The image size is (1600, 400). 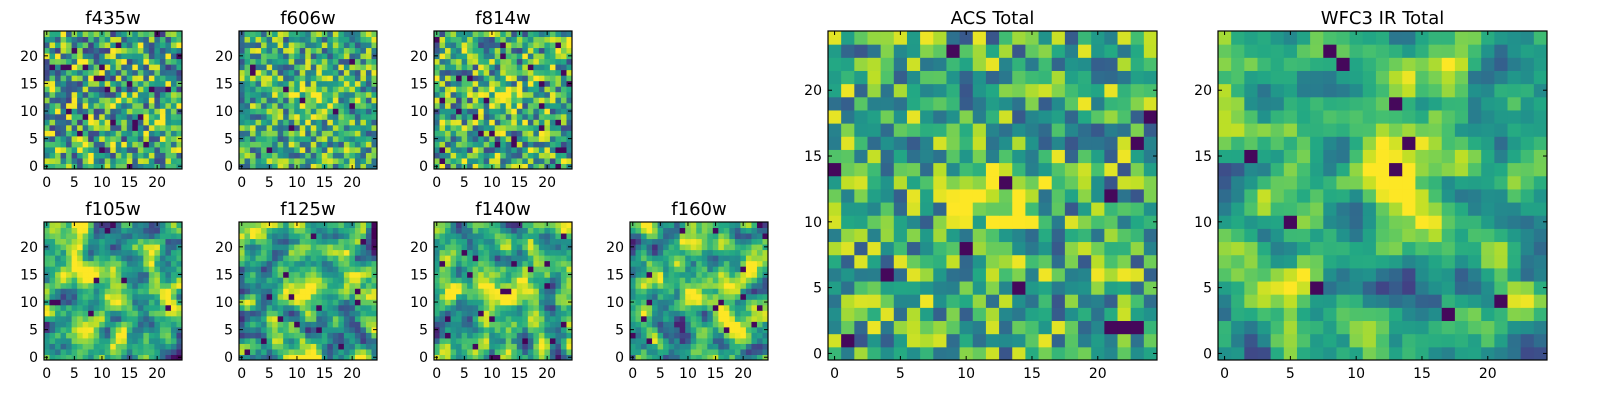 What do you see at coordinates (224, 275) in the screenshot?
I see `y-tick-label: 15` at bounding box center [224, 275].